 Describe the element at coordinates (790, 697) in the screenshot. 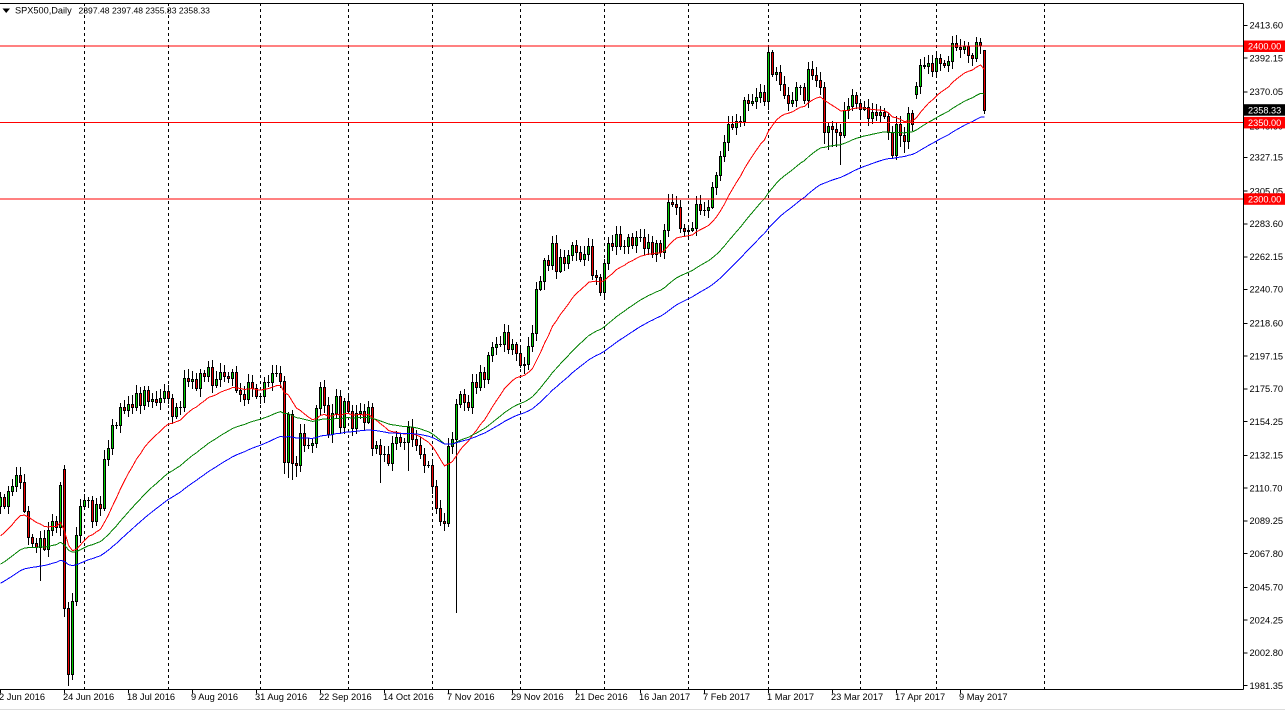

I see `svg-text: 1 Mar 2017` at that location.